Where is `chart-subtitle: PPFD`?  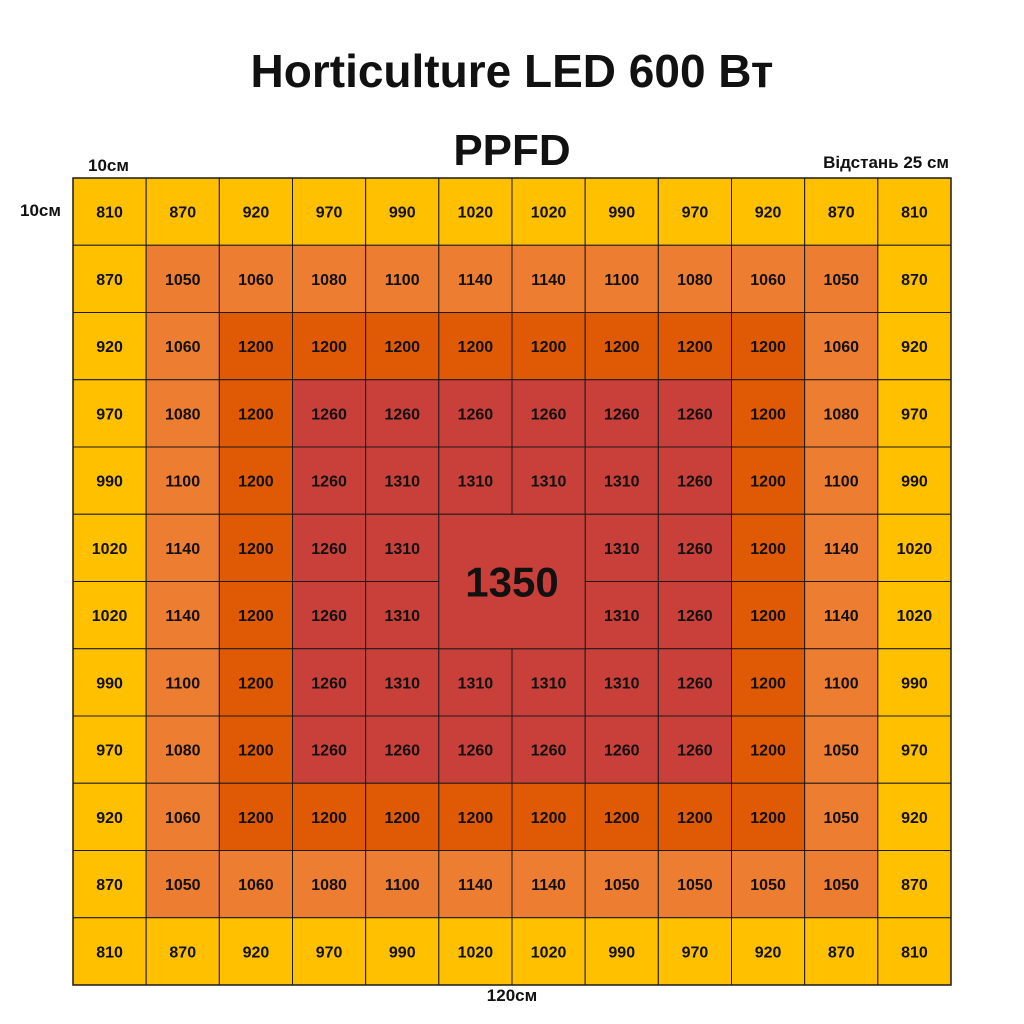 chart-subtitle: PPFD is located at coordinates (512, 150).